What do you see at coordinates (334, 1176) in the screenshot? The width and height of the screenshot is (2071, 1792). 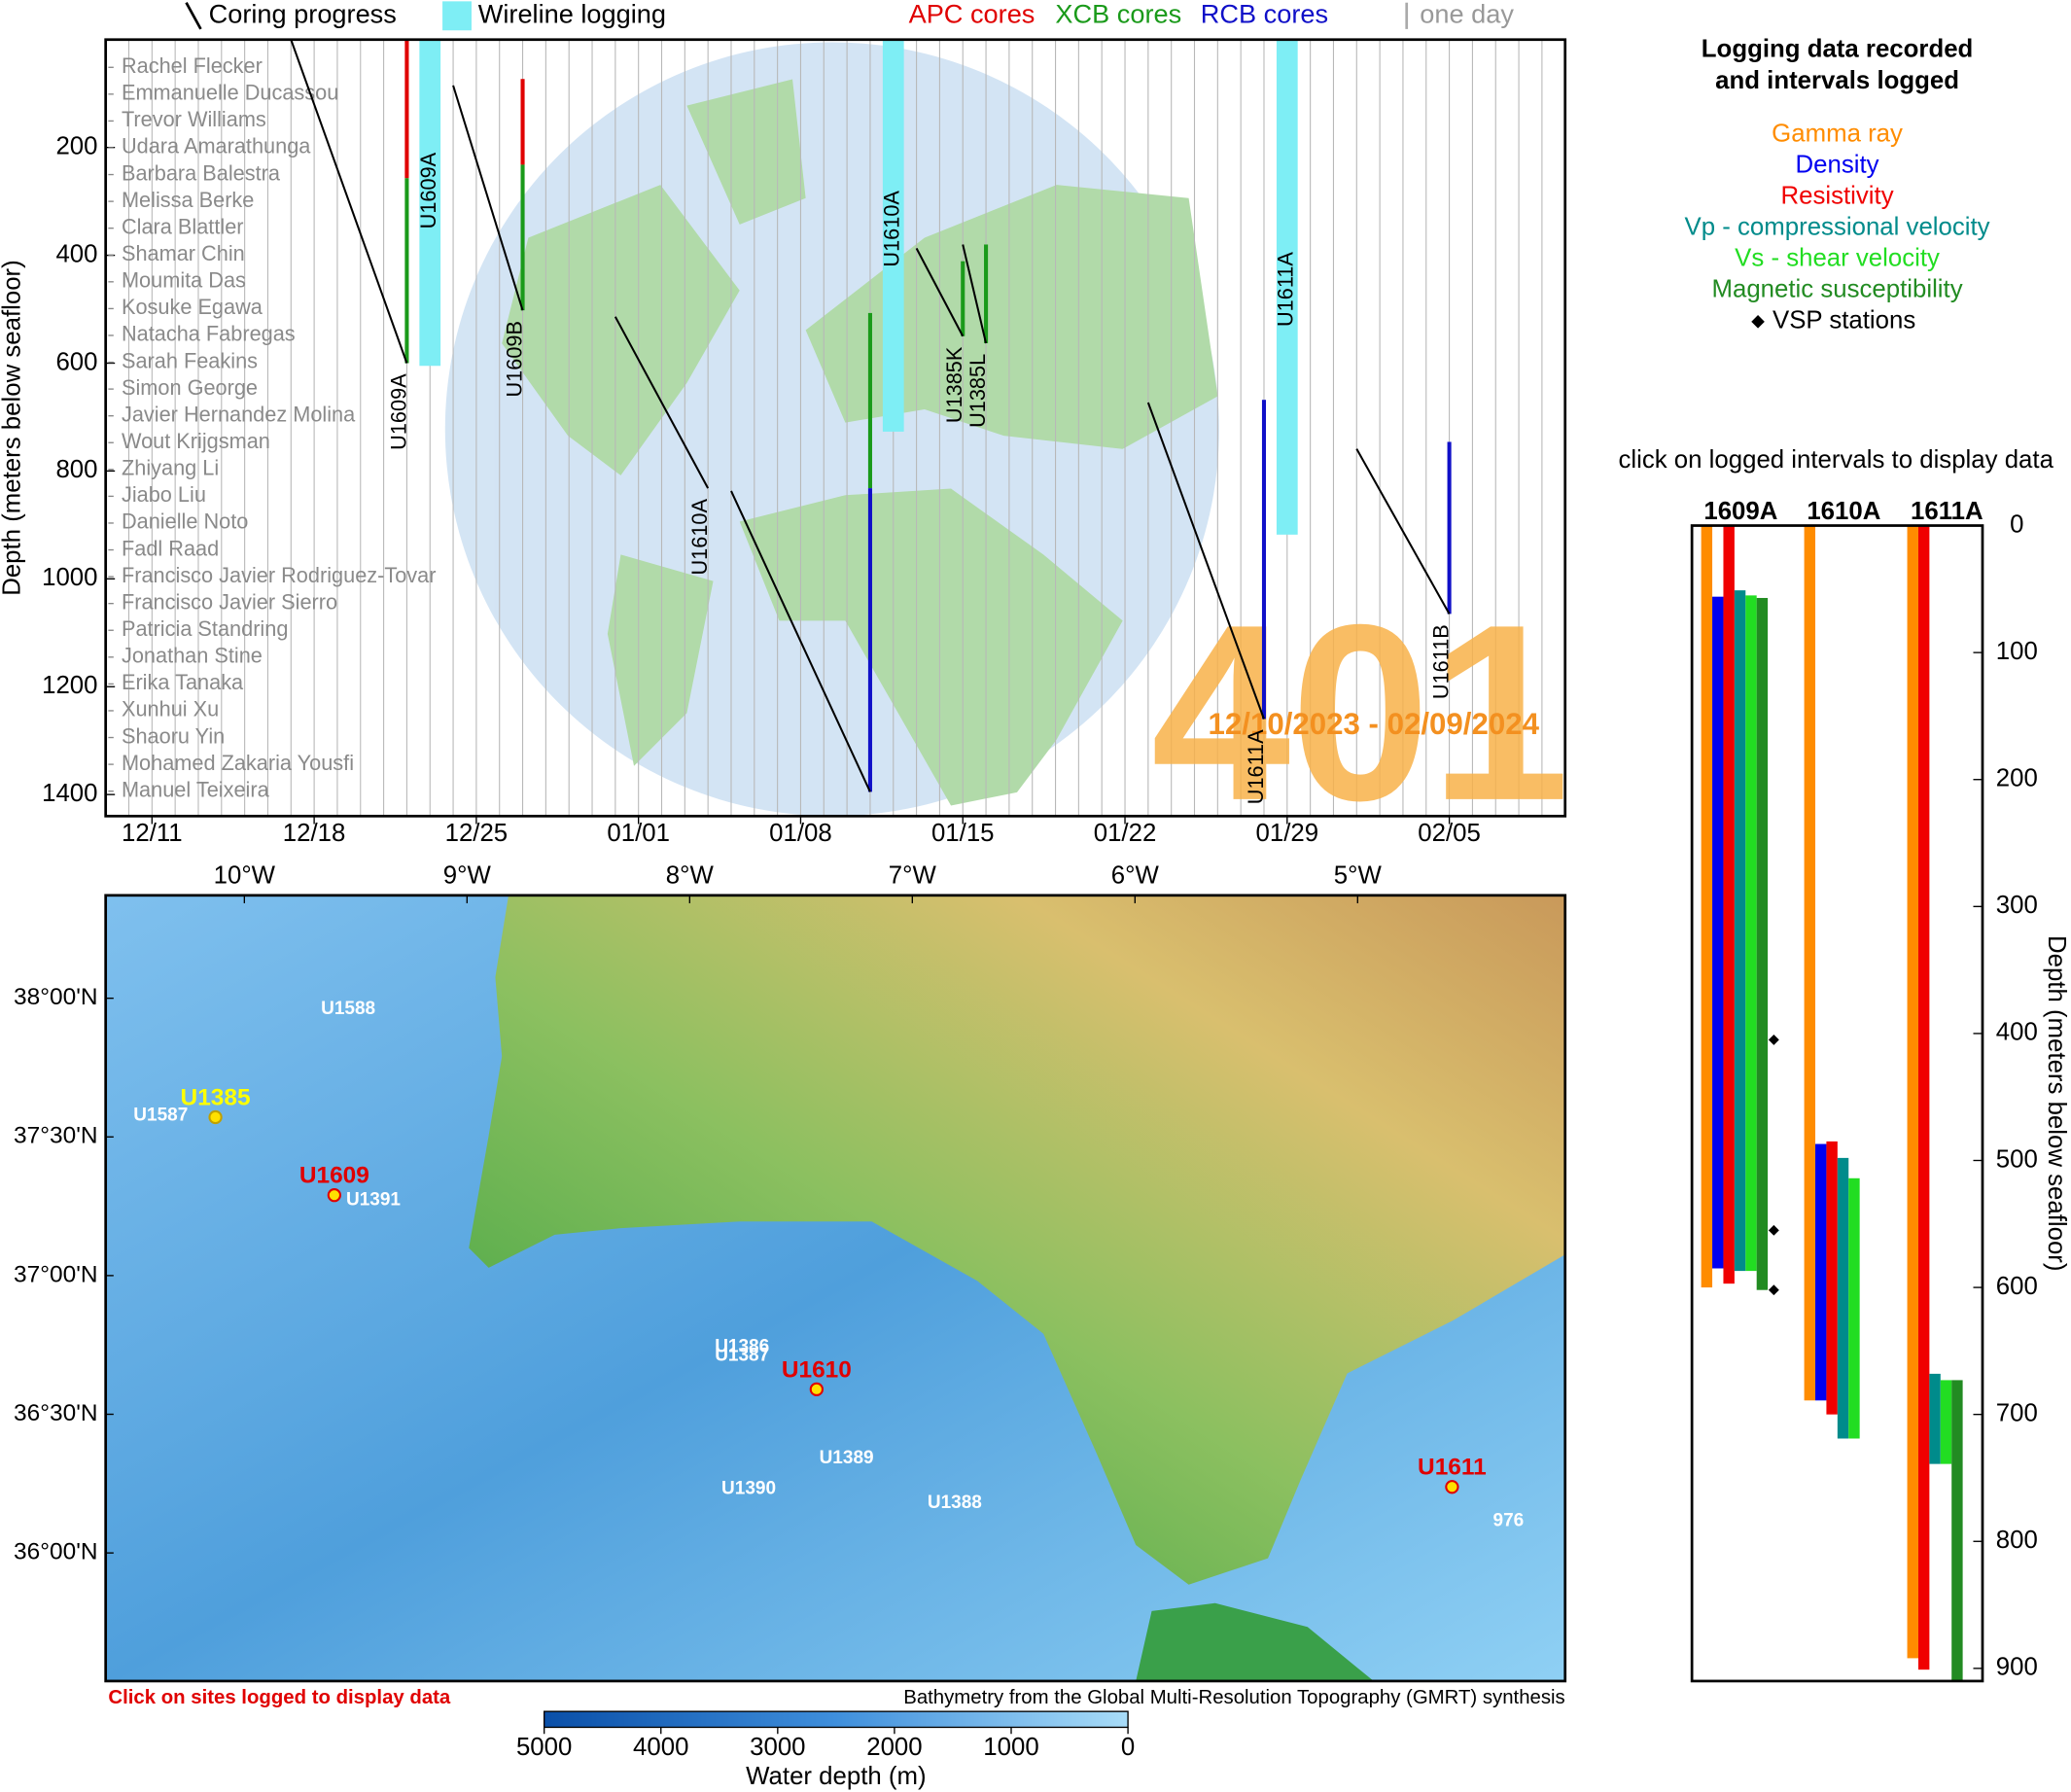 I see `site-label: U1609` at bounding box center [334, 1176].